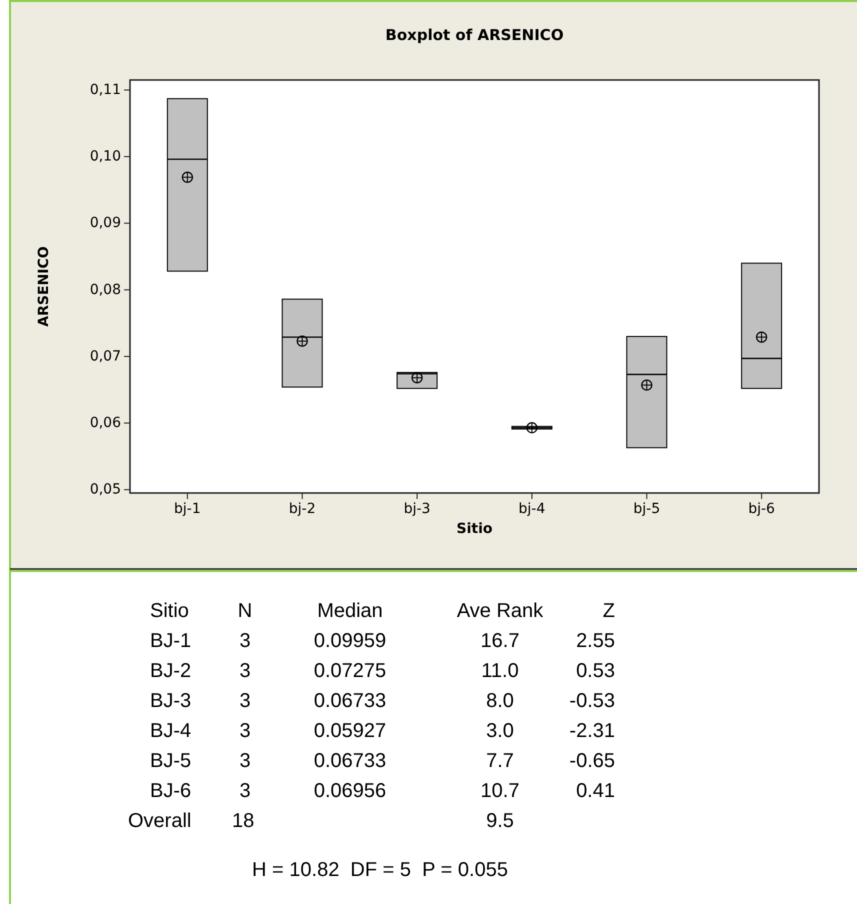 Image resolution: width=857 pixels, height=904 pixels. Describe the element at coordinates (105, 90) in the screenshot. I see `y-tick-label: 0,11` at that location.